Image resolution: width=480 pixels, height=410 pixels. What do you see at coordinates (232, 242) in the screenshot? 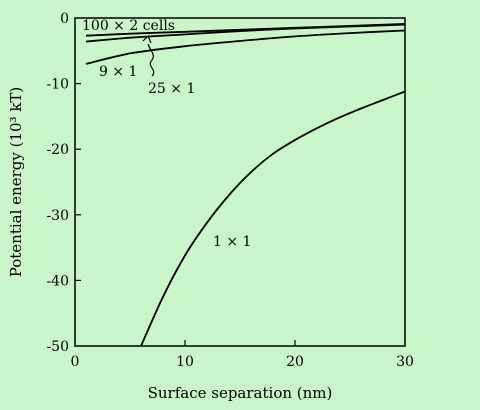
I see `label-1x1: 1 × 1` at bounding box center [232, 242].